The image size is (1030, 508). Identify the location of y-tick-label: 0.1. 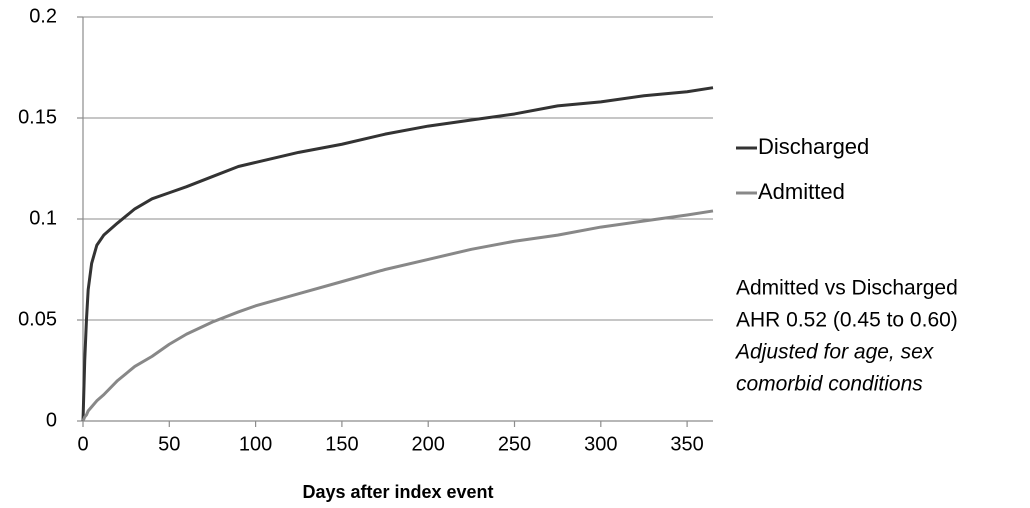
(43, 218).